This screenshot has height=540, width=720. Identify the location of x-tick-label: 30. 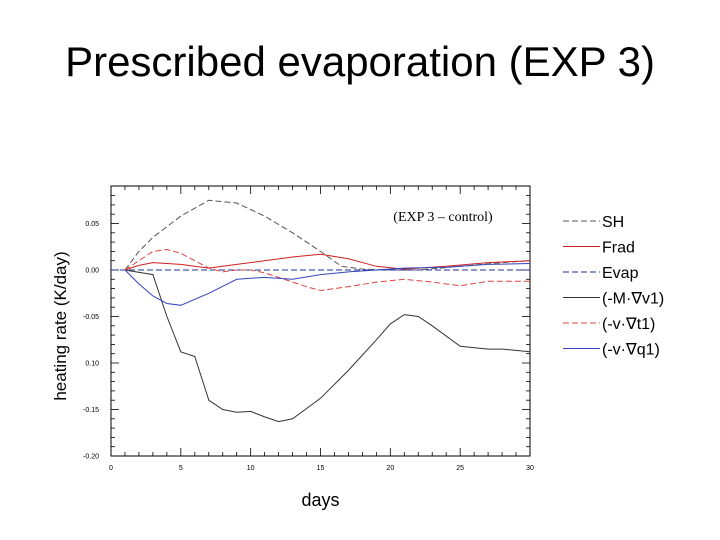
(530, 468).